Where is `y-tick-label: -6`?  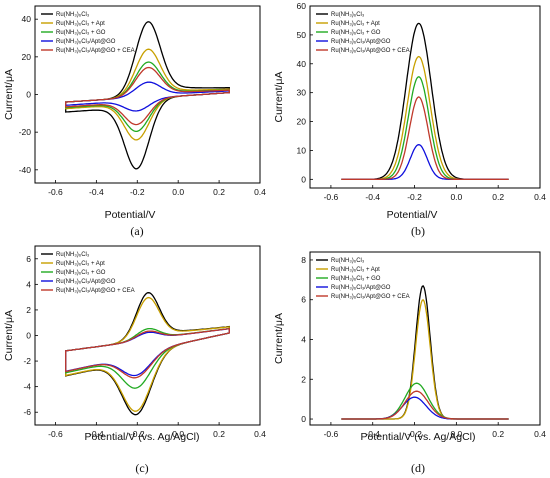 y-tick-label: -6 is located at coordinates (27, 412).